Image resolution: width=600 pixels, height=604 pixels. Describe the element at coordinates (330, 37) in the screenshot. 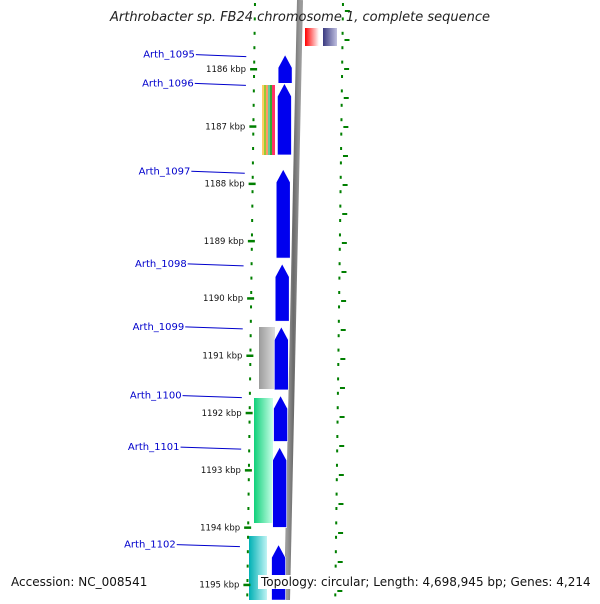

I see `feature-block-purple` at that location.